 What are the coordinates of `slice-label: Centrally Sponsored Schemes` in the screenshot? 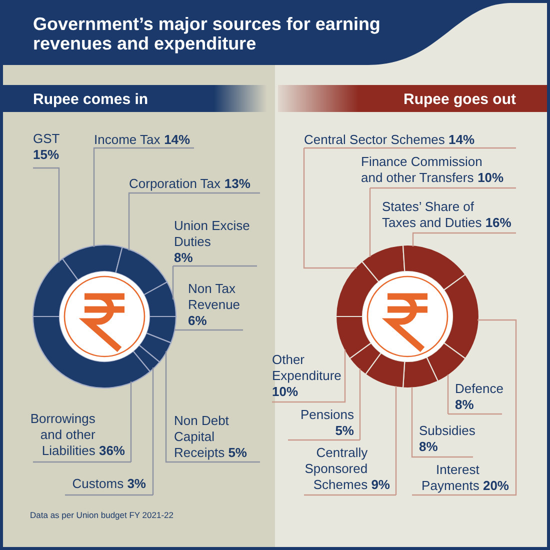 It's located at (336, 468).